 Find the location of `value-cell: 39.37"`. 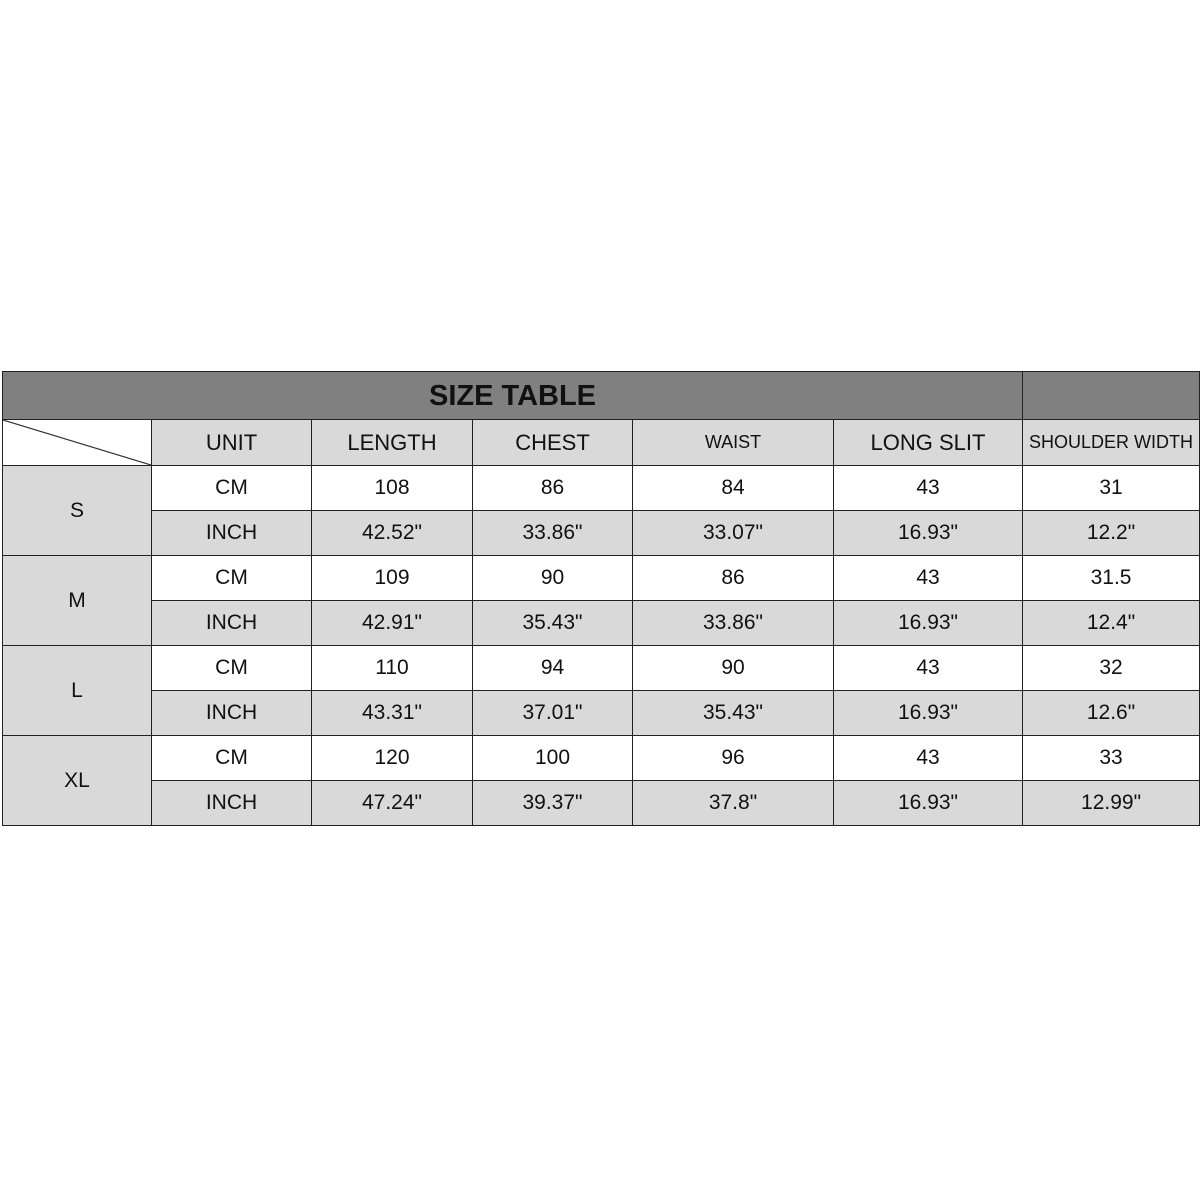

value-cell: 39.37" is located at coordinates (552, 803).